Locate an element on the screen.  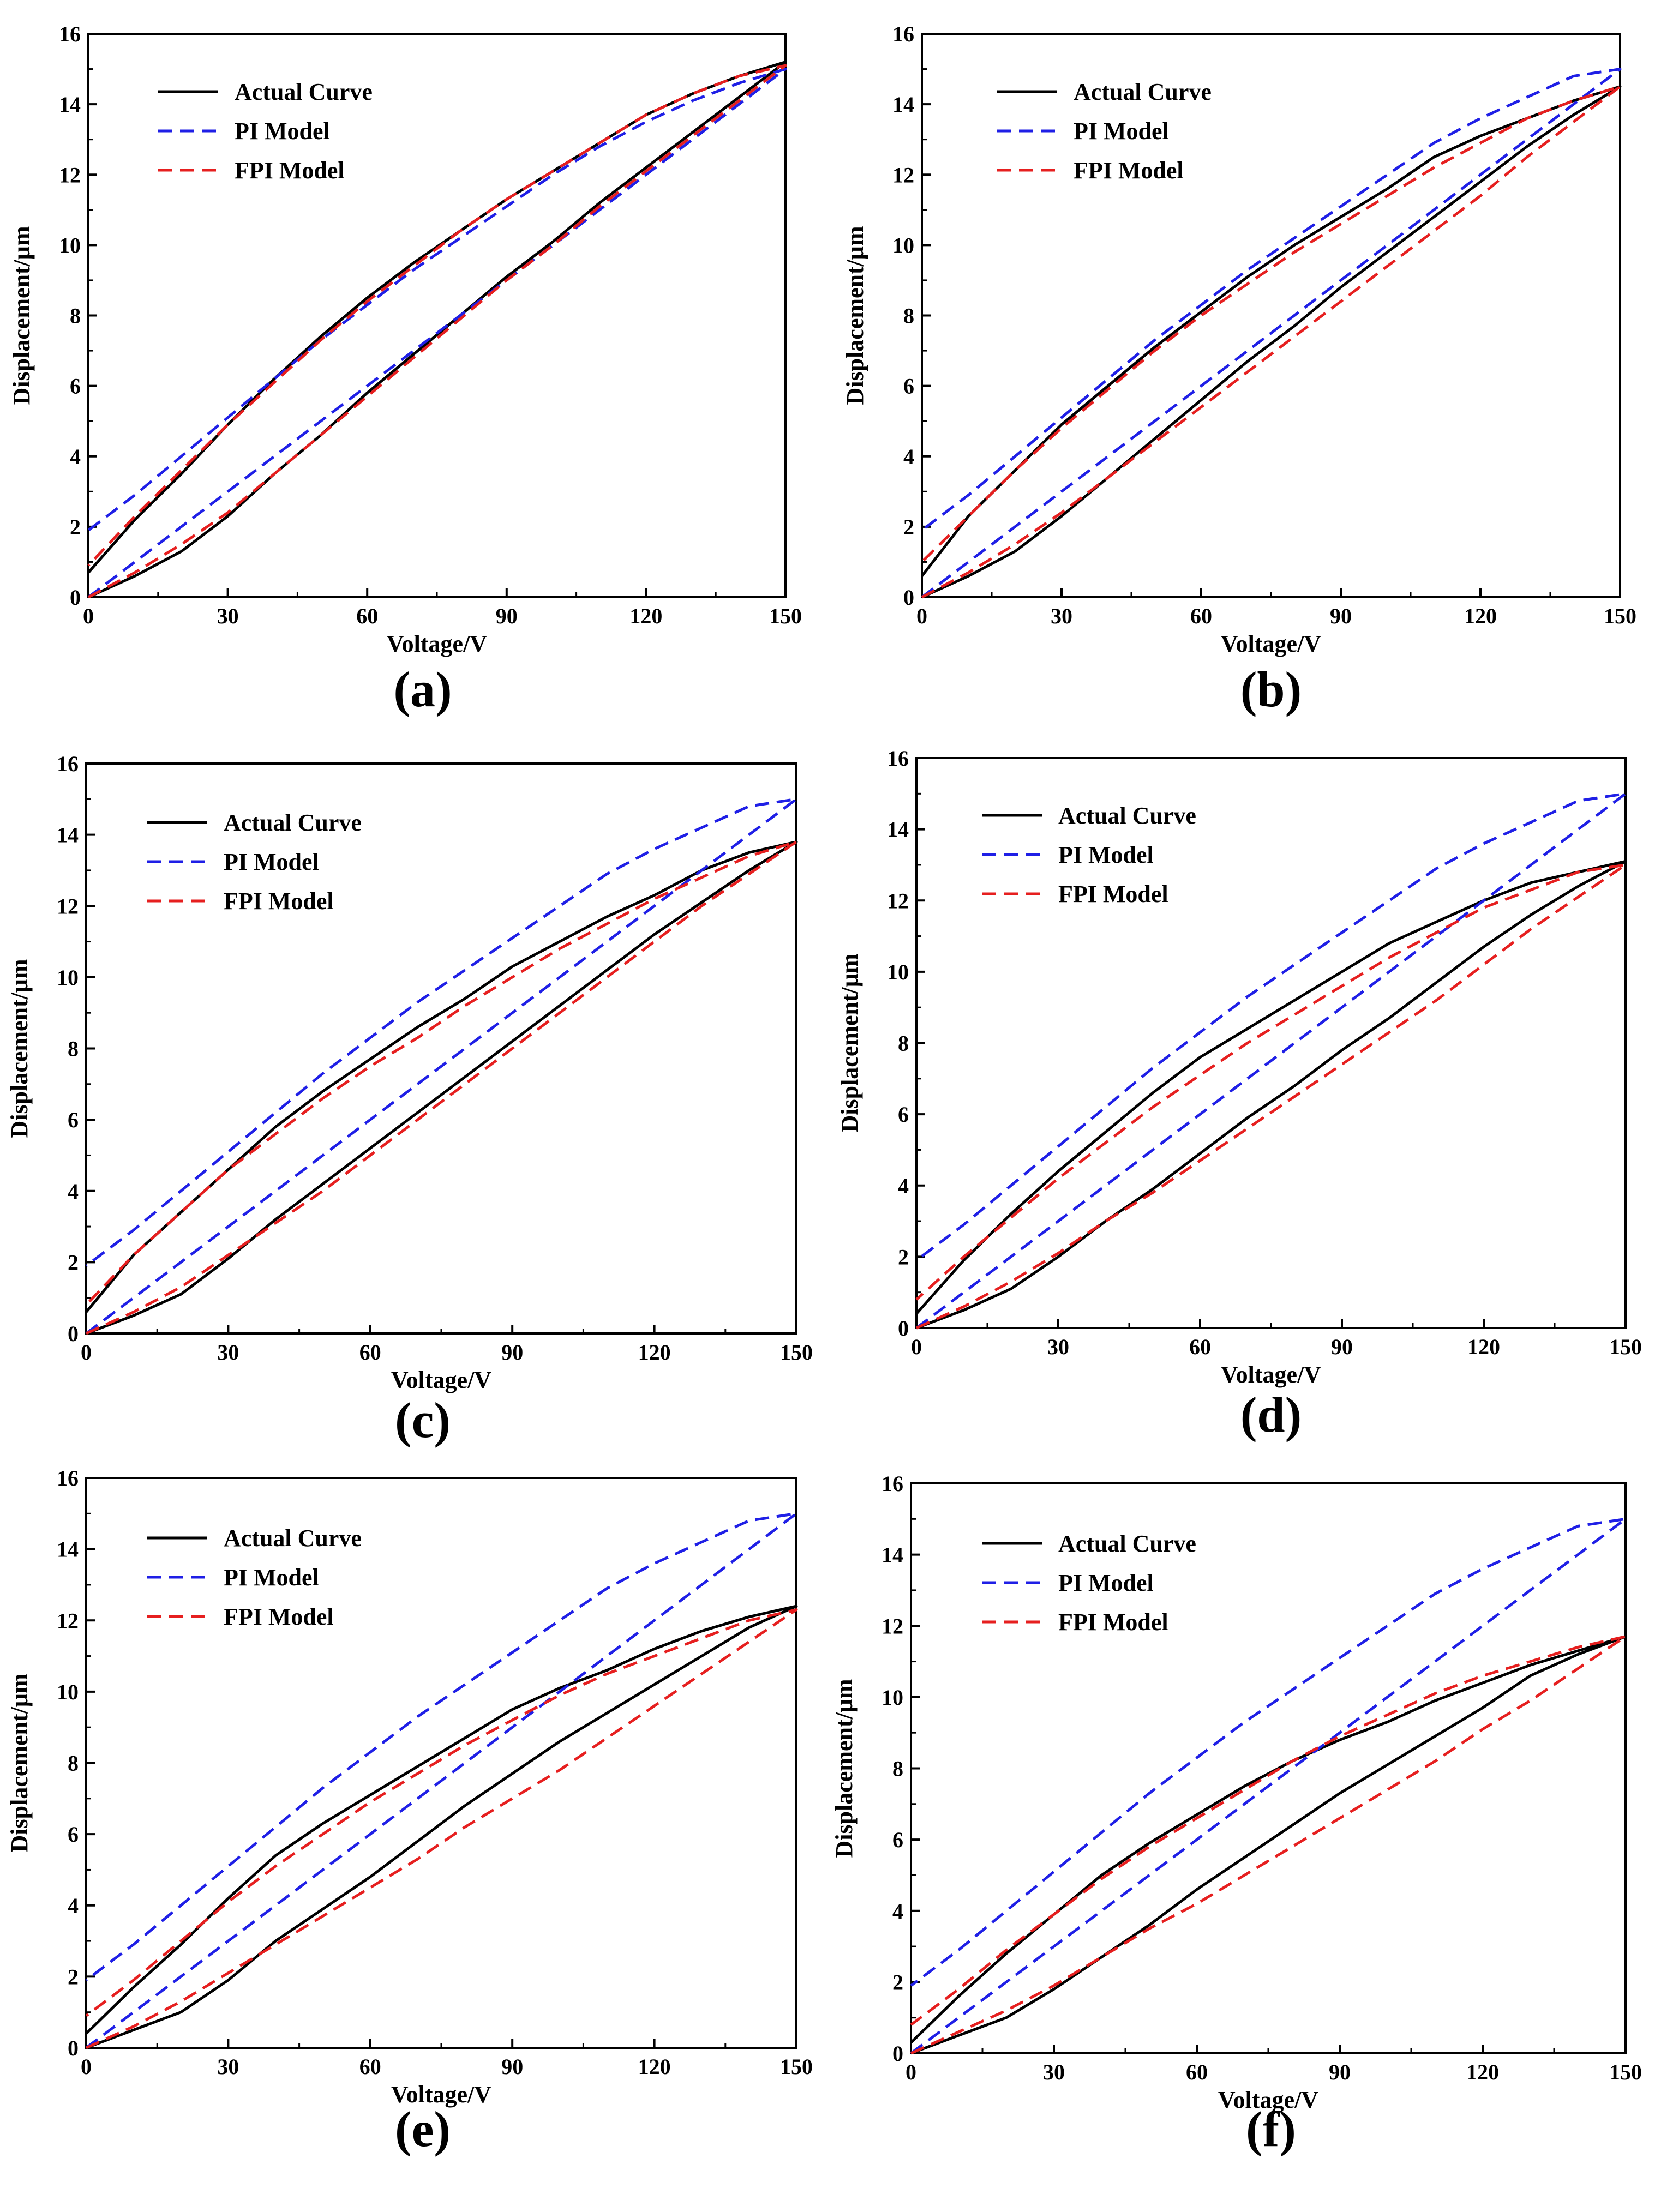
panel-label: (e) is located at coordinates (423, 2129).